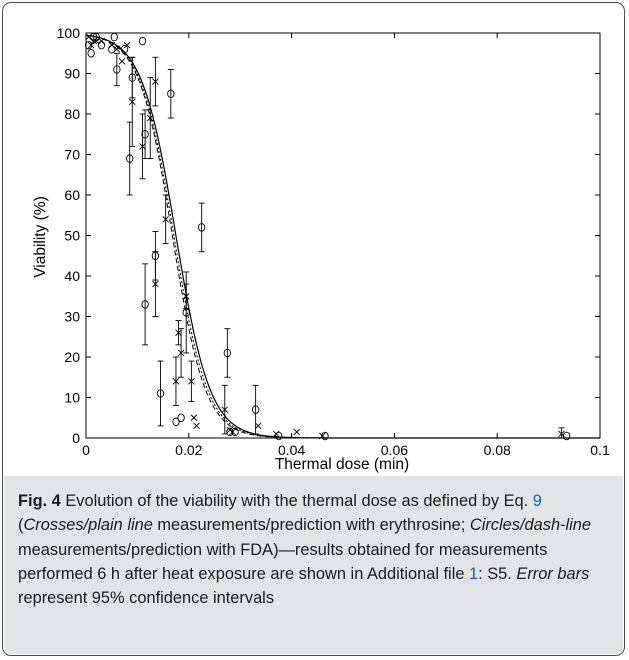 The width and height of the screenshot is (629, 660). What do you see at coordinates (76, 438) in the screenshot?
I see `y-tick-label: 0` at bounding box center [76, 438].